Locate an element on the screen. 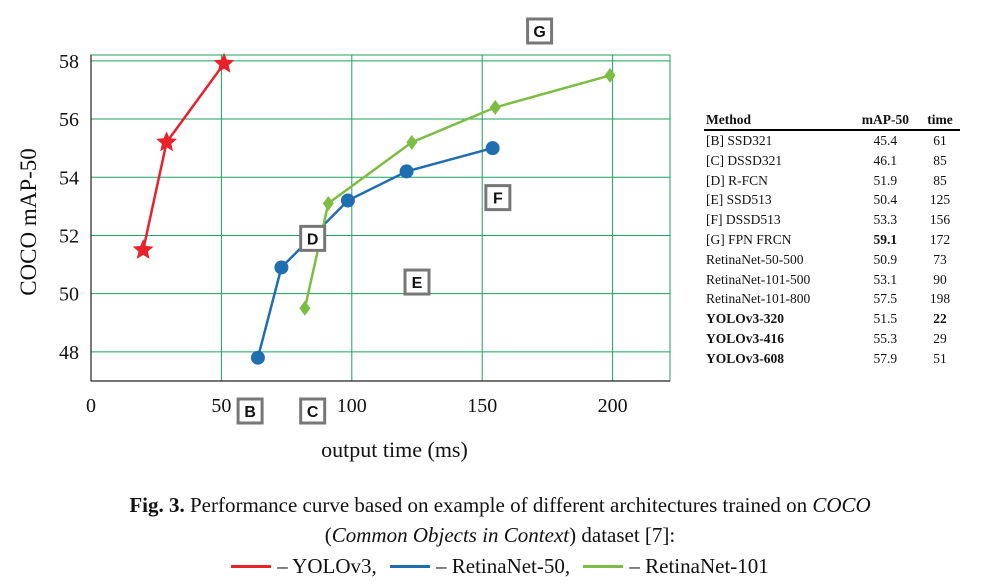  legend-item-retinanet-50: – RetinaNet-50, is located at coordinates (480, 566).